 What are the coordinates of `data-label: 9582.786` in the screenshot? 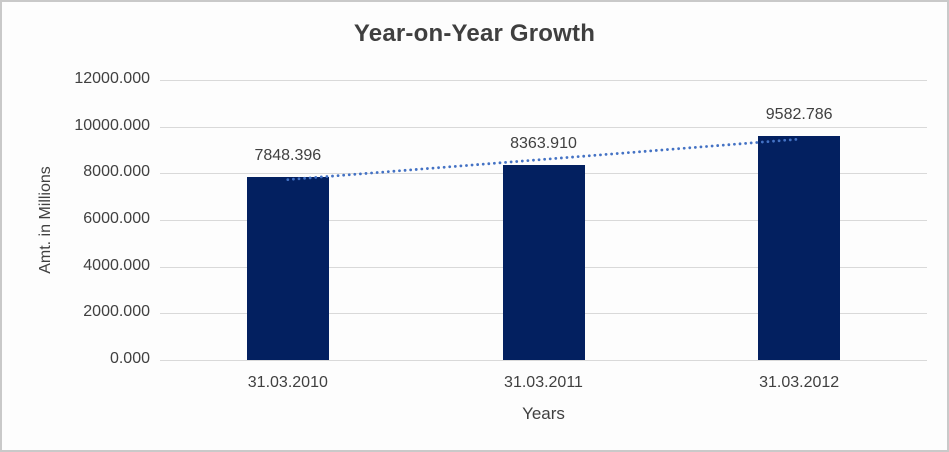 It's located at (799, 115).